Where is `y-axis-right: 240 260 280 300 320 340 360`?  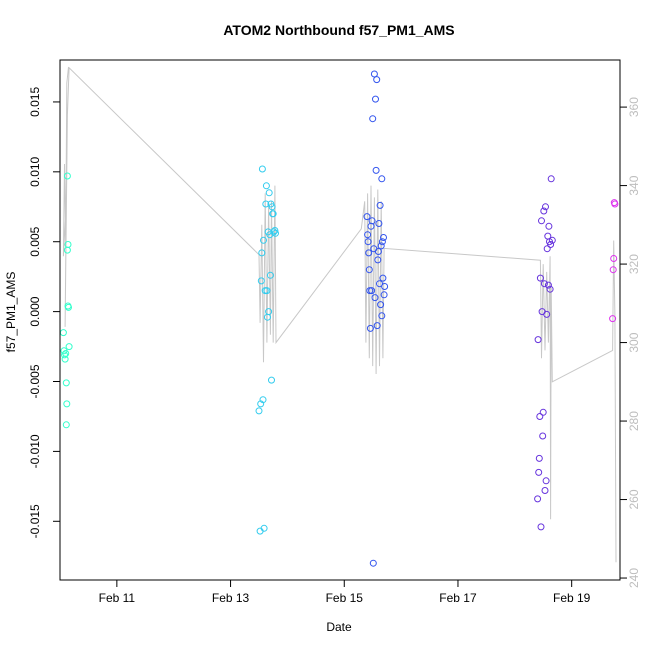
y-axis-right: 240 260 280 300 320 340 360 is located at coordinates (630, 342).